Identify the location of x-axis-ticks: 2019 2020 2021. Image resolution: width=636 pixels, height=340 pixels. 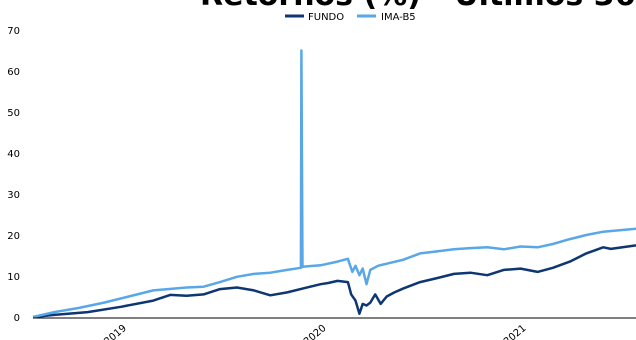
(315, 331).